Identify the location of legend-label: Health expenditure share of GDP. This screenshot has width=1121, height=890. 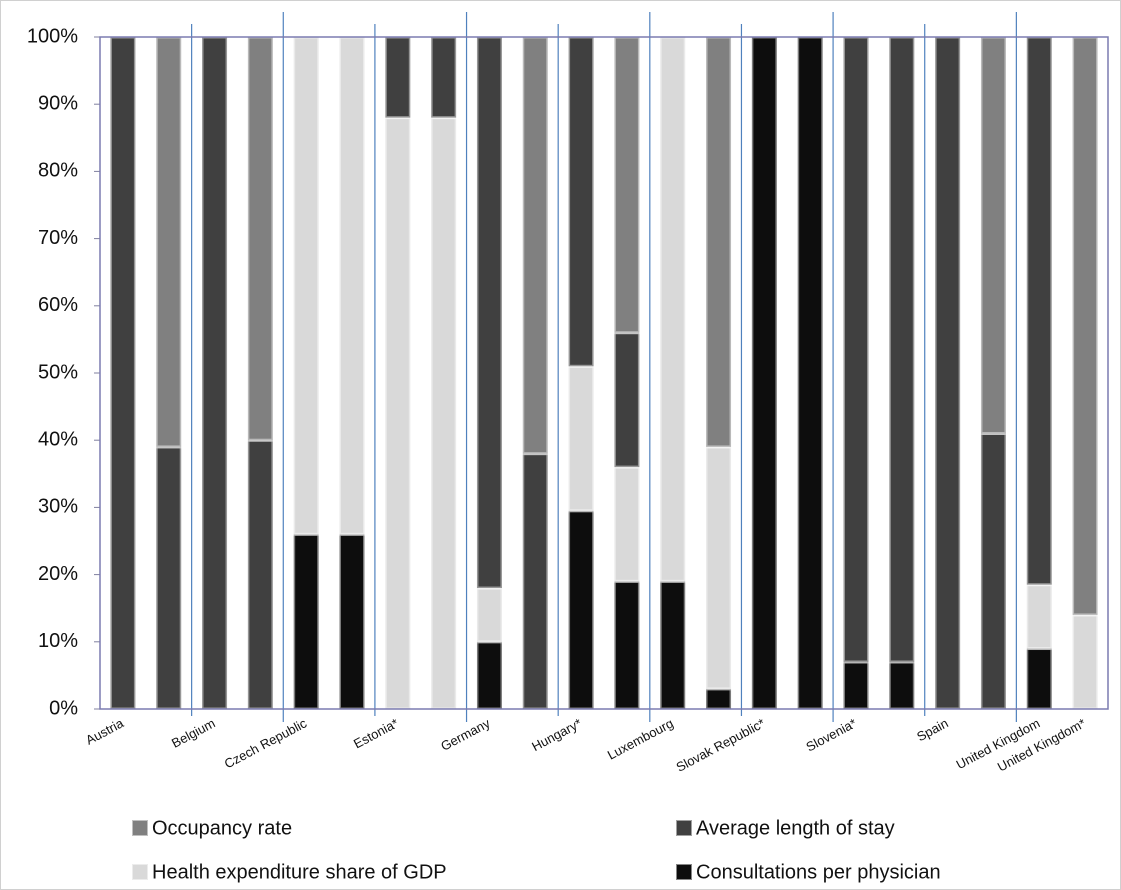
(299, 872).